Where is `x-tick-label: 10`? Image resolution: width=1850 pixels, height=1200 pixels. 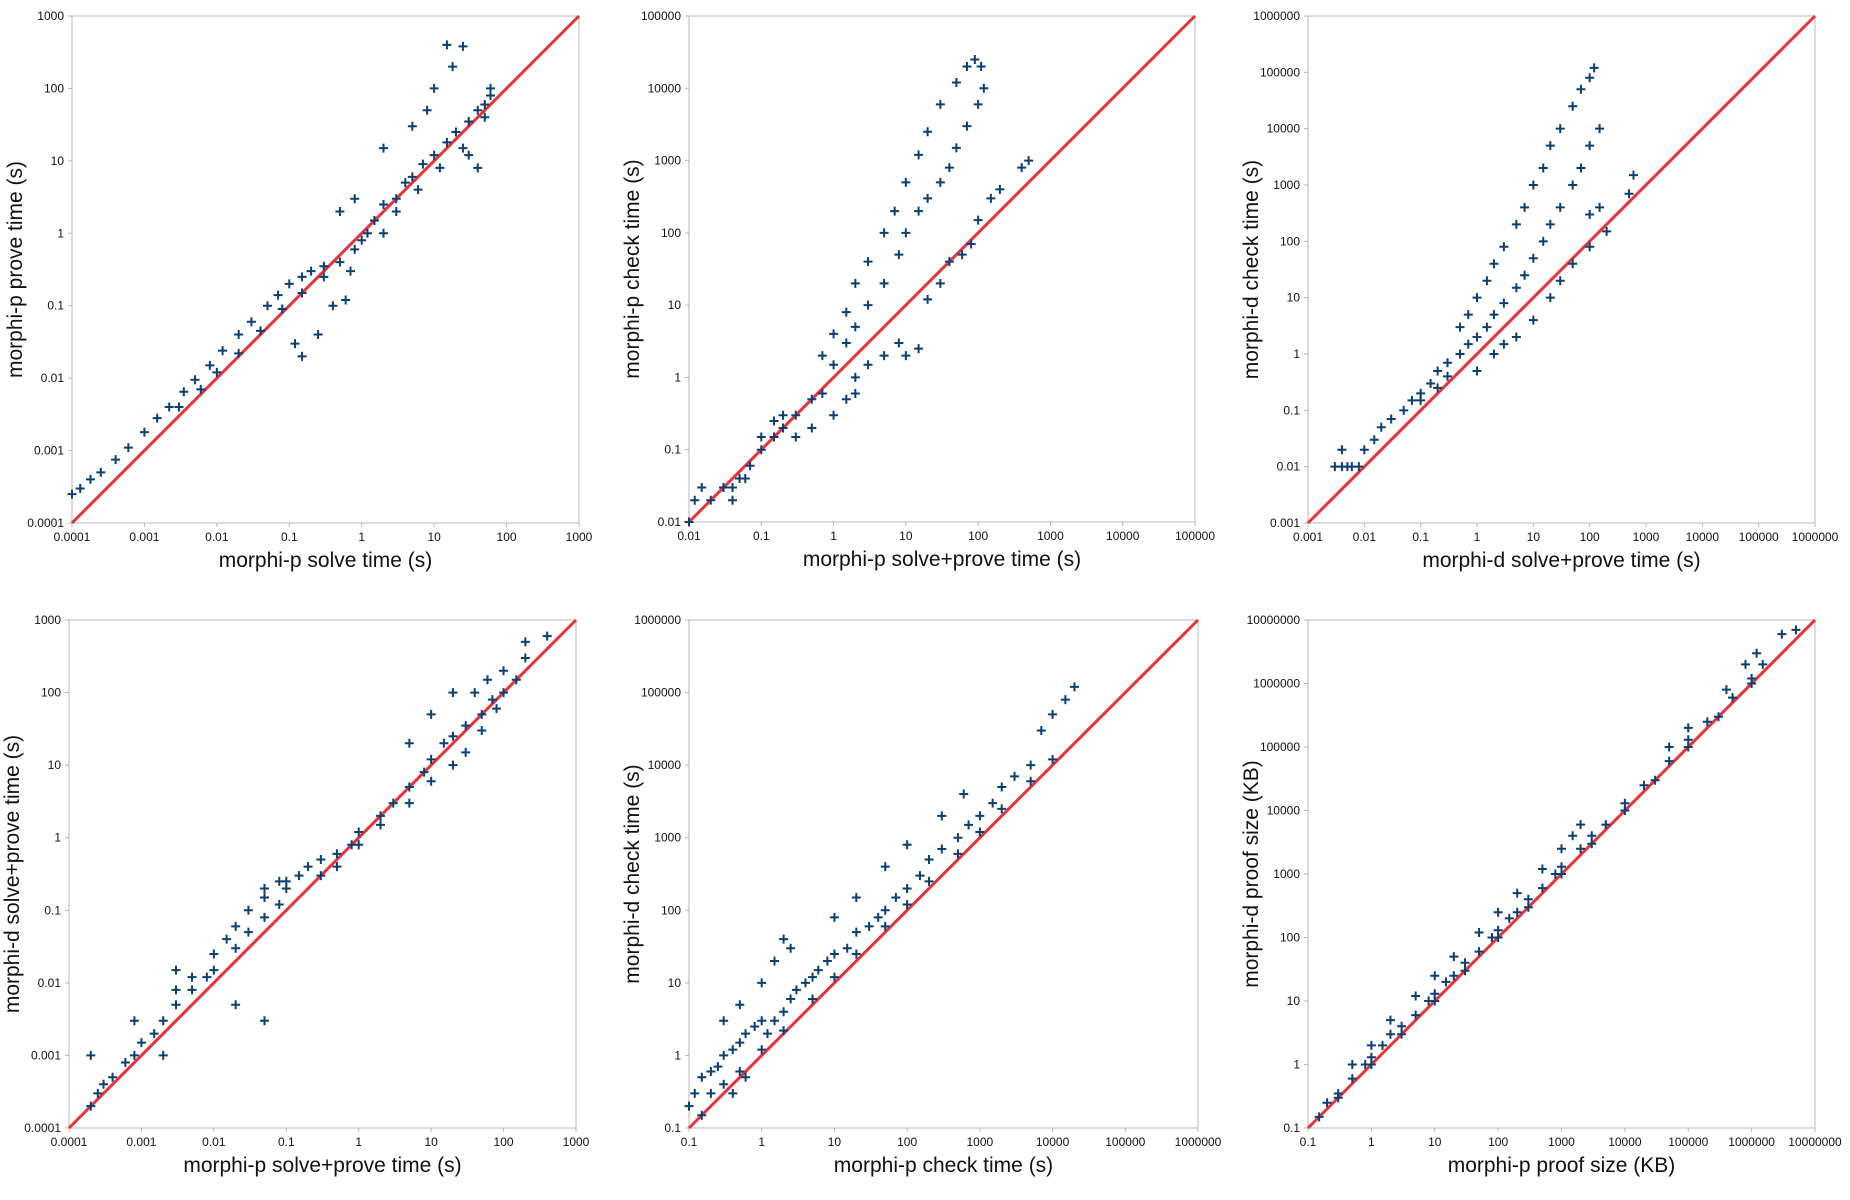
x-tick-label: 10 is located at coordinates (906, 536).